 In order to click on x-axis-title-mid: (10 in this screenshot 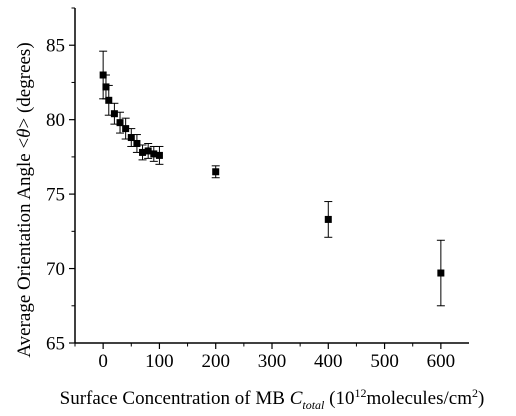, I will do `click(339, 398)`.